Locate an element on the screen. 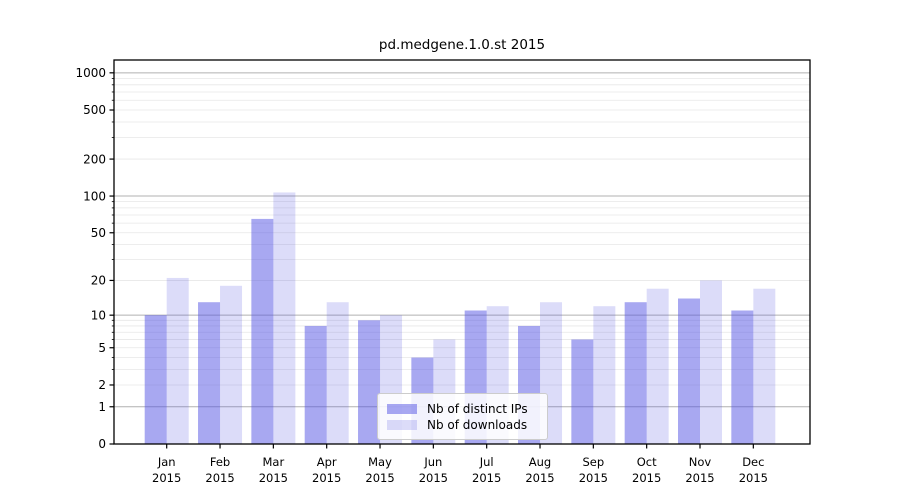  bar-downloads-sep is located at coordinates (604, 375).